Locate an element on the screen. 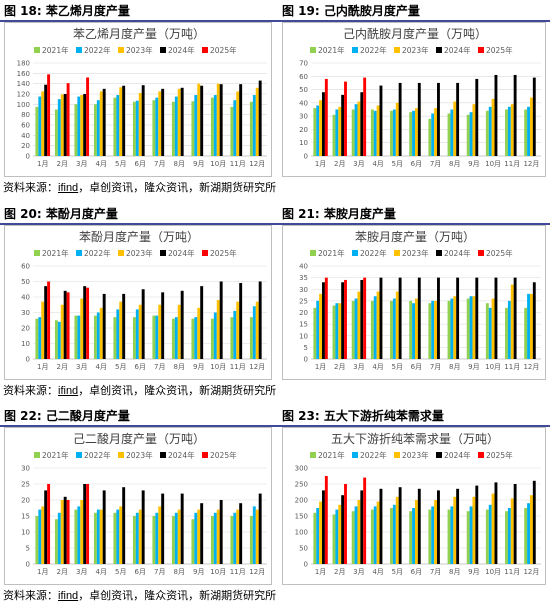  x-tick-label: 6月 is located at coordinates (416, 367).